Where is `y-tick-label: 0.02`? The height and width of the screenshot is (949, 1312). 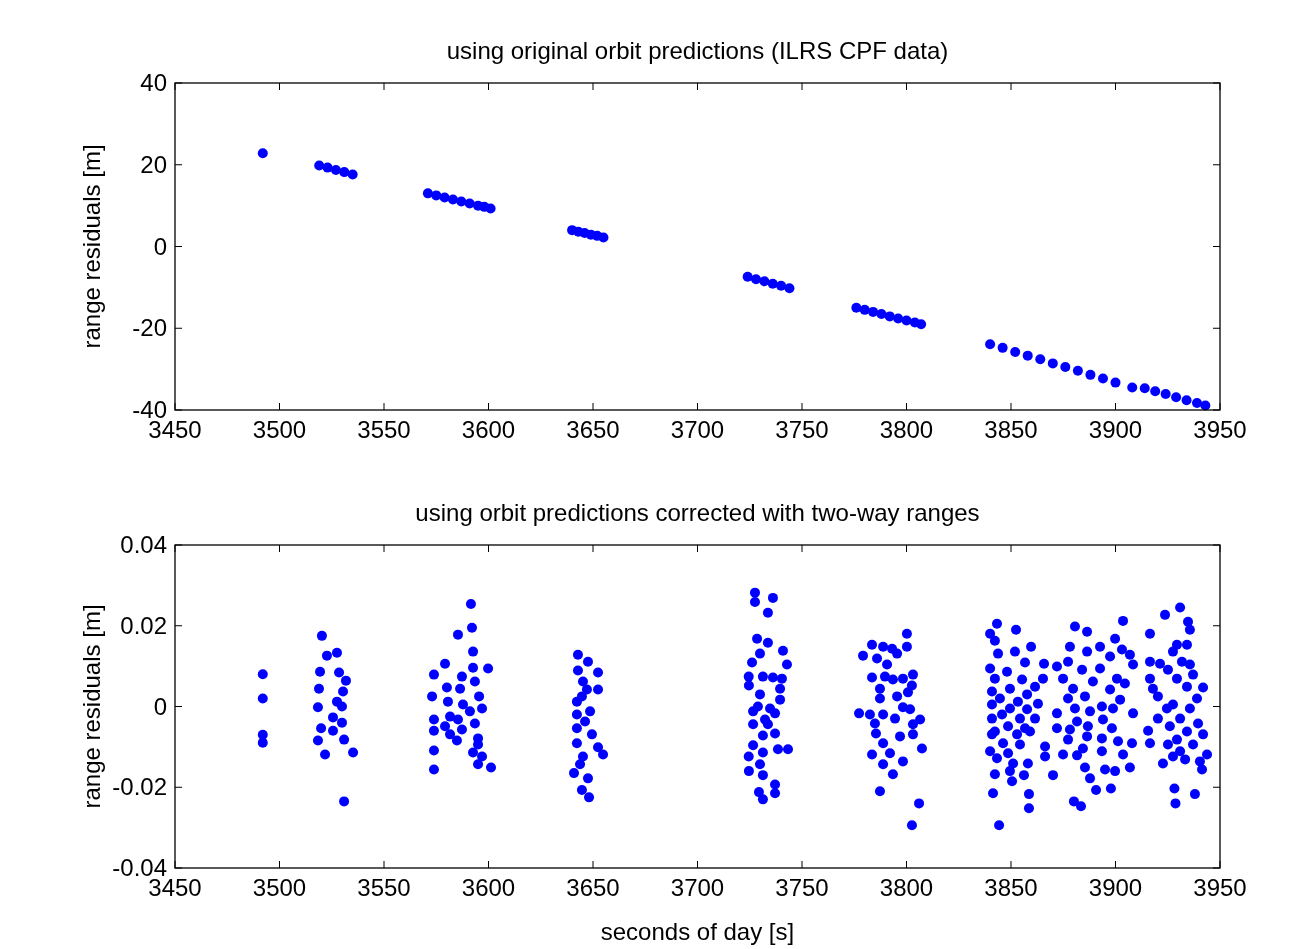 y-tick-label: 0.02 is located at coordinates (143, 625).